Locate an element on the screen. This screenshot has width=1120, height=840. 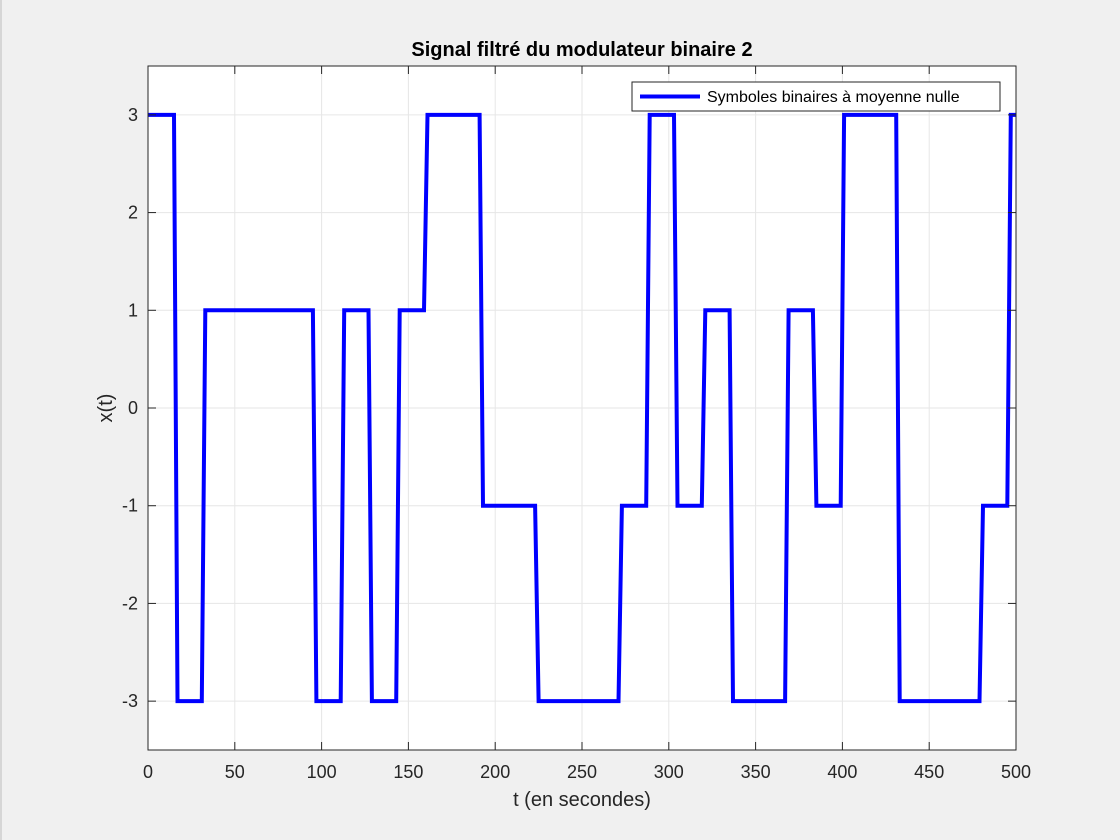
x-tick-label: 150 is located at coordinates (408, 772).